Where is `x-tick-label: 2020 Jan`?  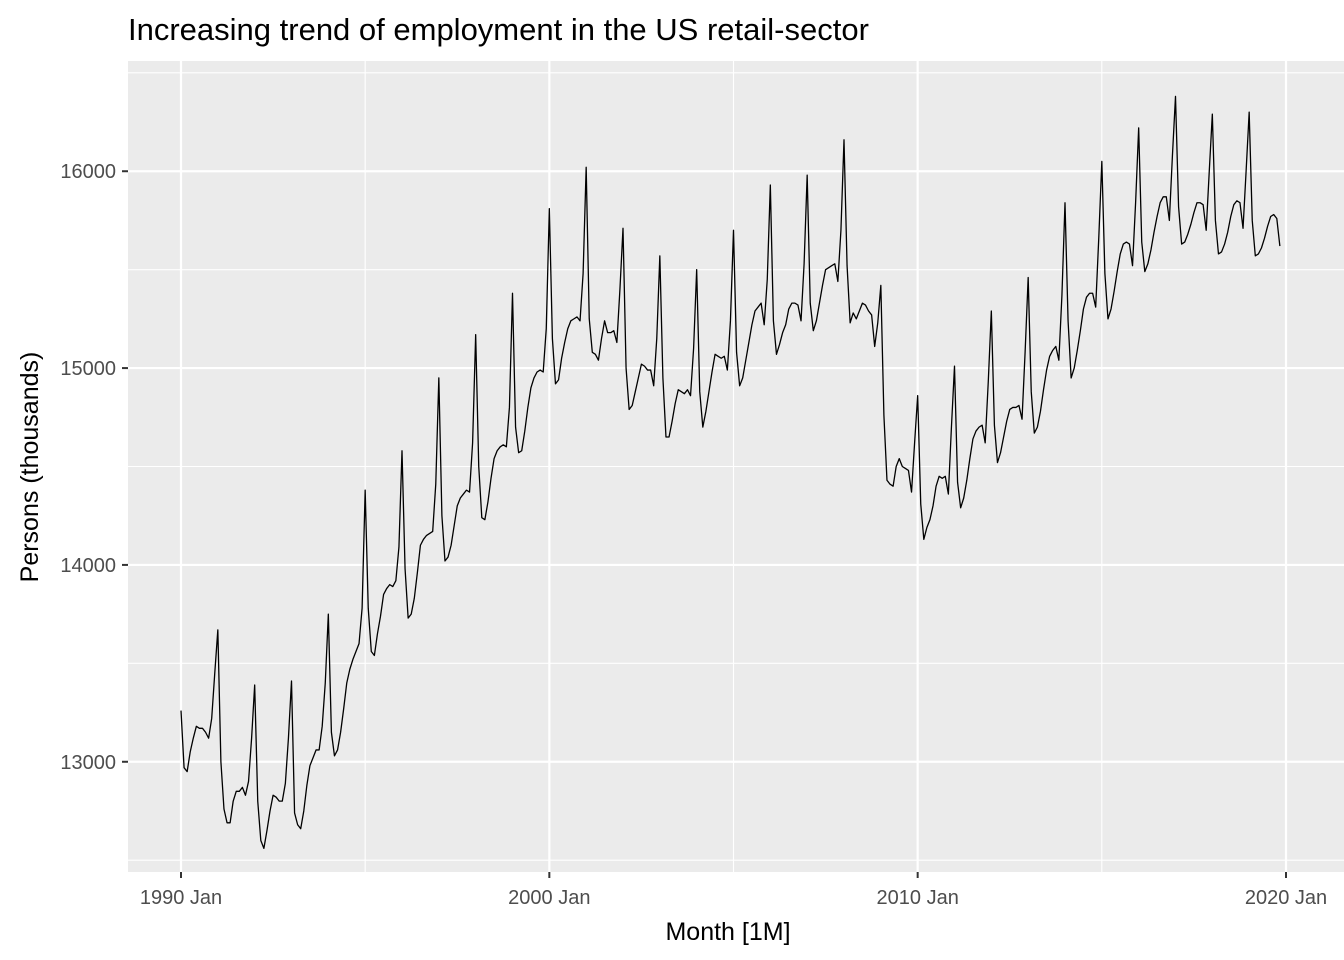 x-tick-label: 2020 Jan is located at coordinates (1286, 898).